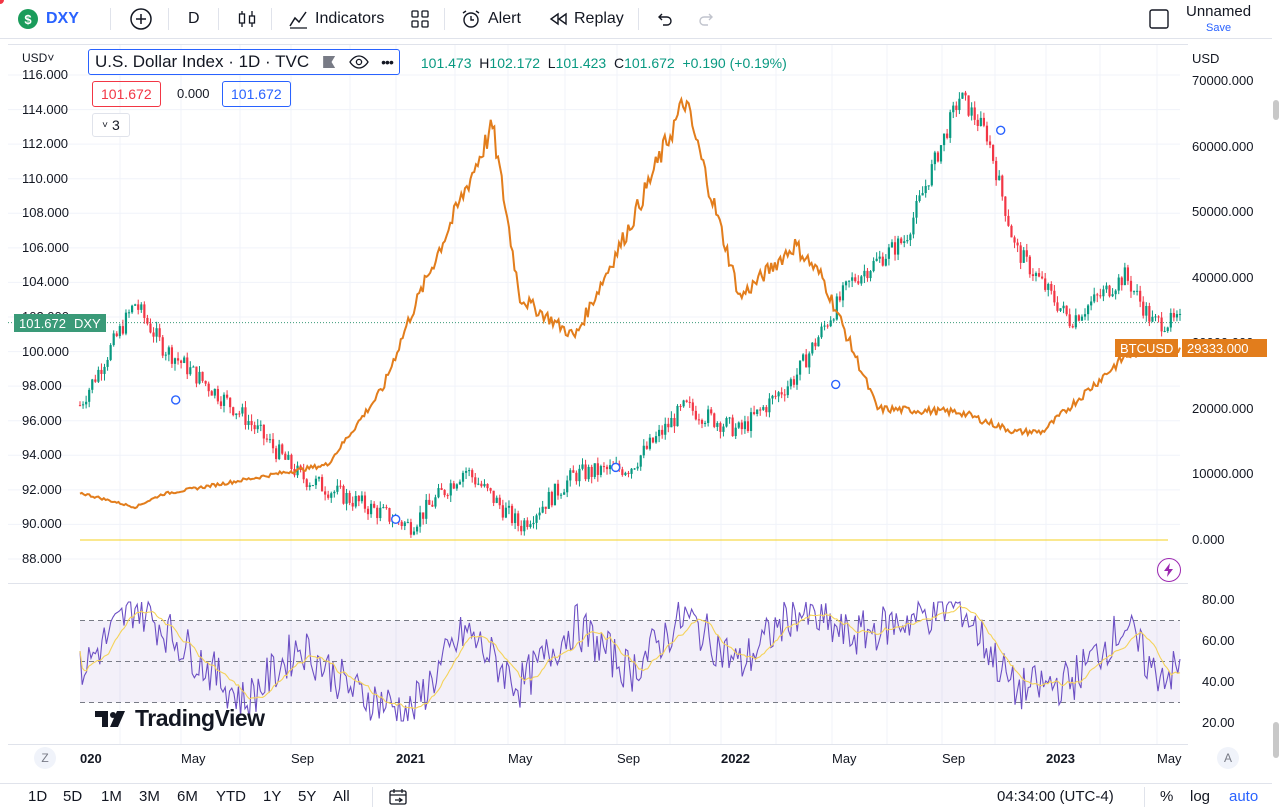 This screenshot has width=1280, height=810. Describe the element at coordinates (585, 19) in the screenshot. I see `replay-button: Replay` at that location.